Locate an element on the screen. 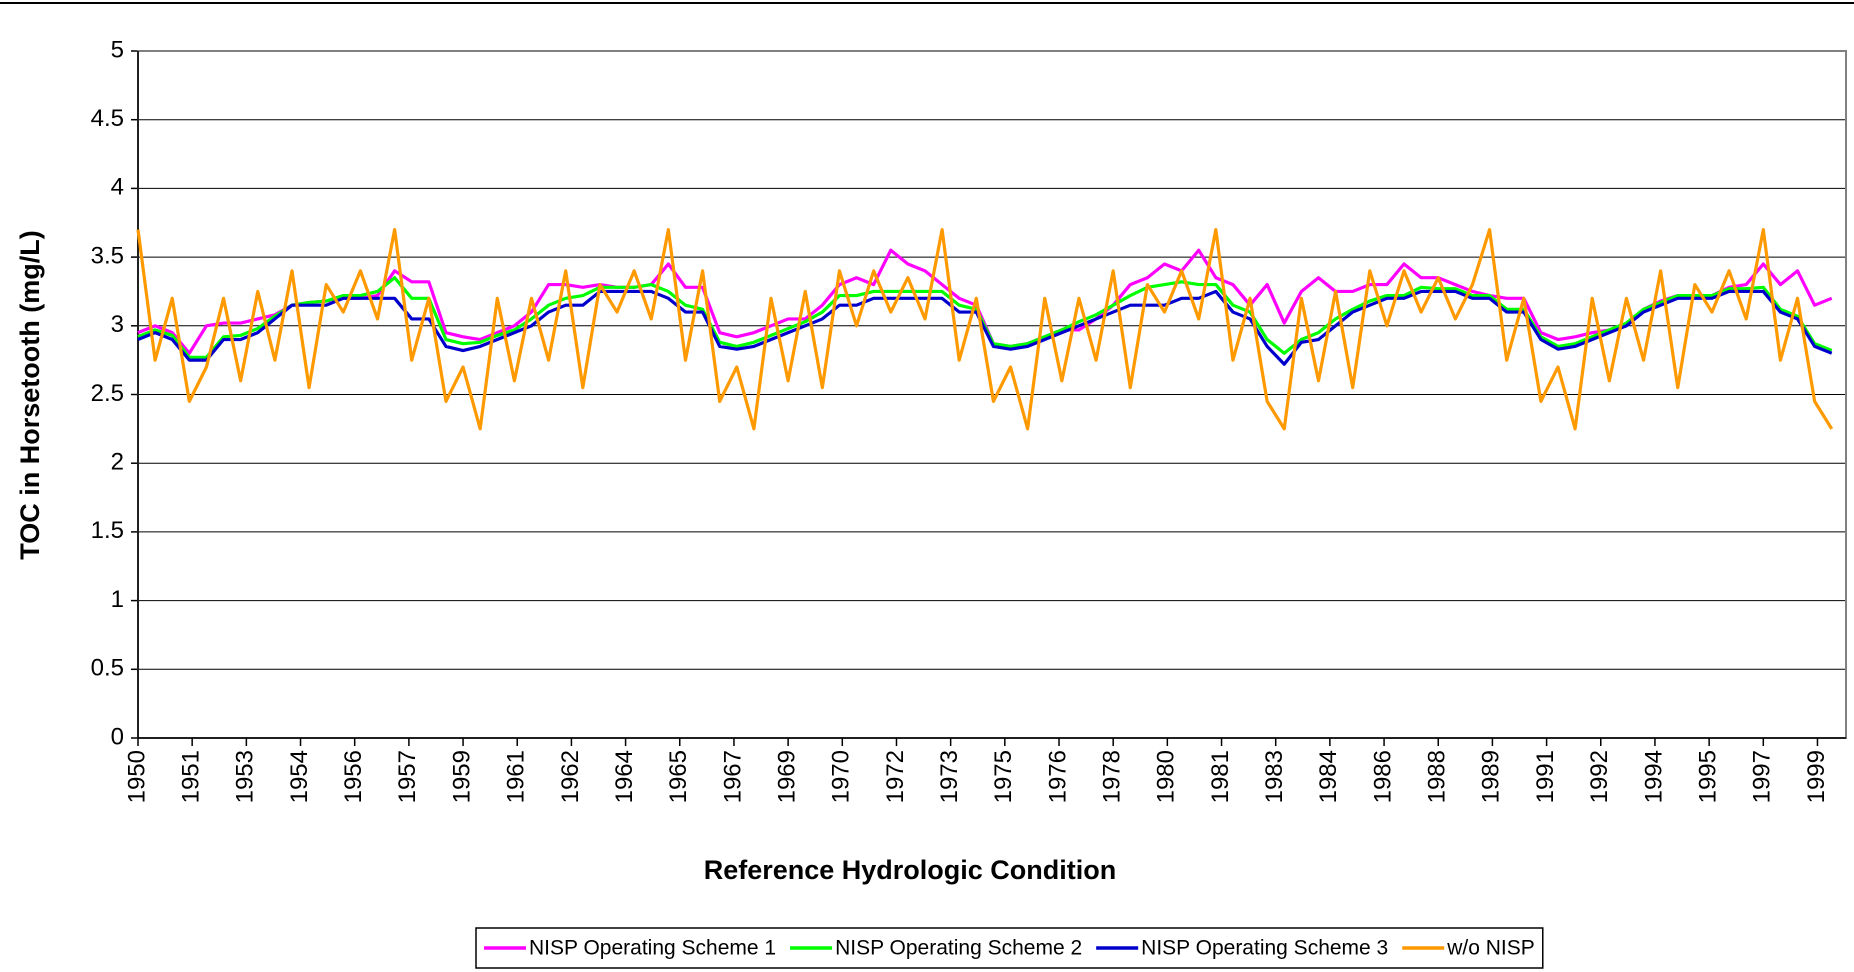 Image resolution: width=1854 pixels, height=972 pixels. y-tick-label: 1.5 is located at coordinates (107, 530).